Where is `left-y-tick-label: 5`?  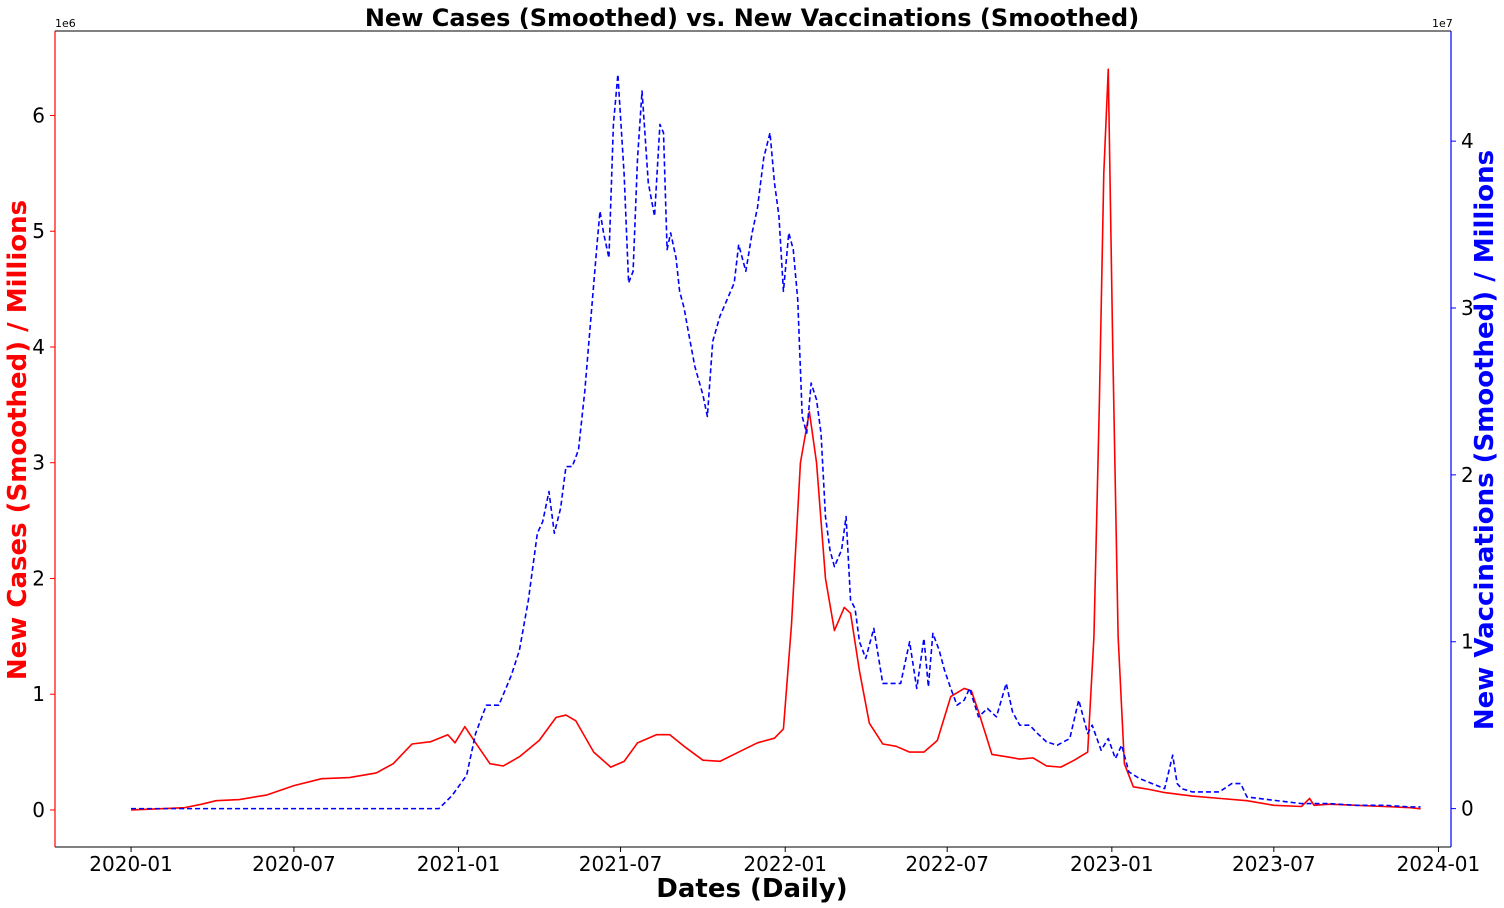
left-y-tick-label: 5 is located at coordinates (38, 231).